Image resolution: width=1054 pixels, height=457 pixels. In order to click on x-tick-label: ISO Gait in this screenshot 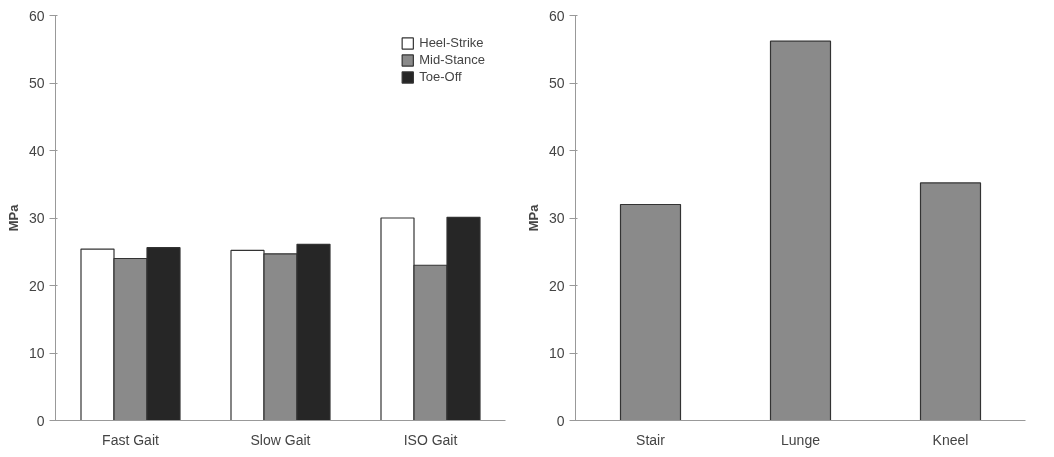, I will do `click(430, 439)`.